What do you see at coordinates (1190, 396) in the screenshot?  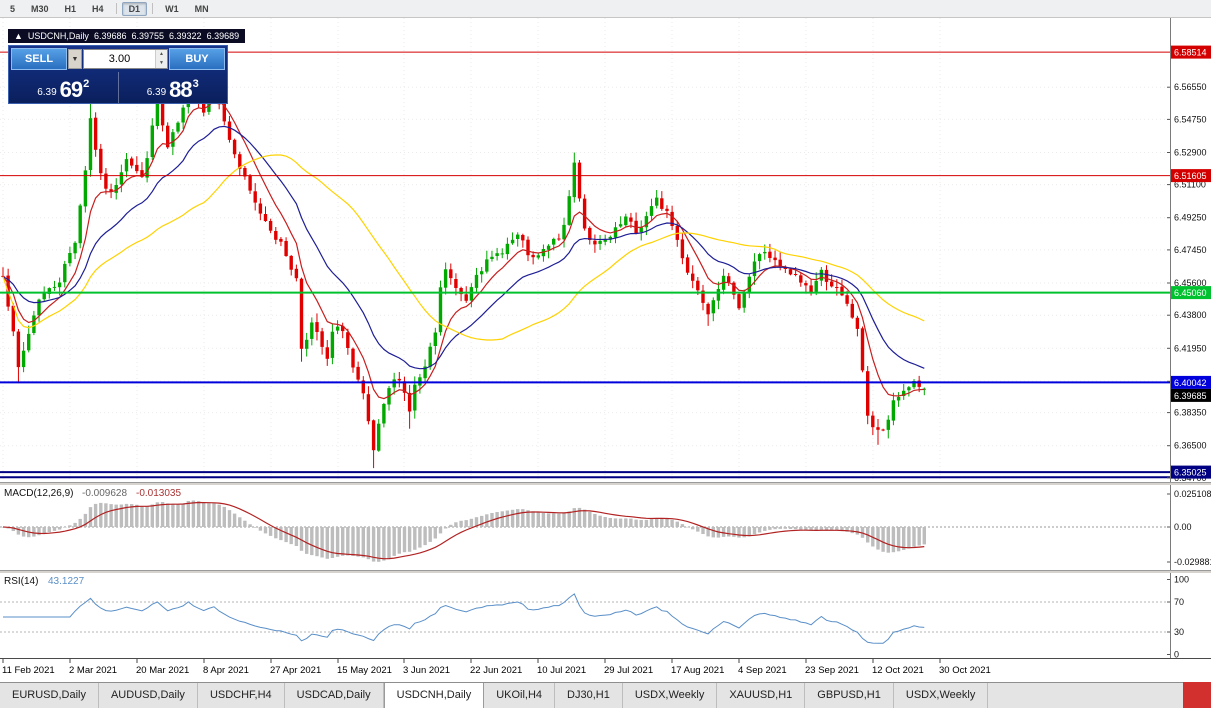 I see `svg-text: 6.39685` at bounding box center [1190, 396].